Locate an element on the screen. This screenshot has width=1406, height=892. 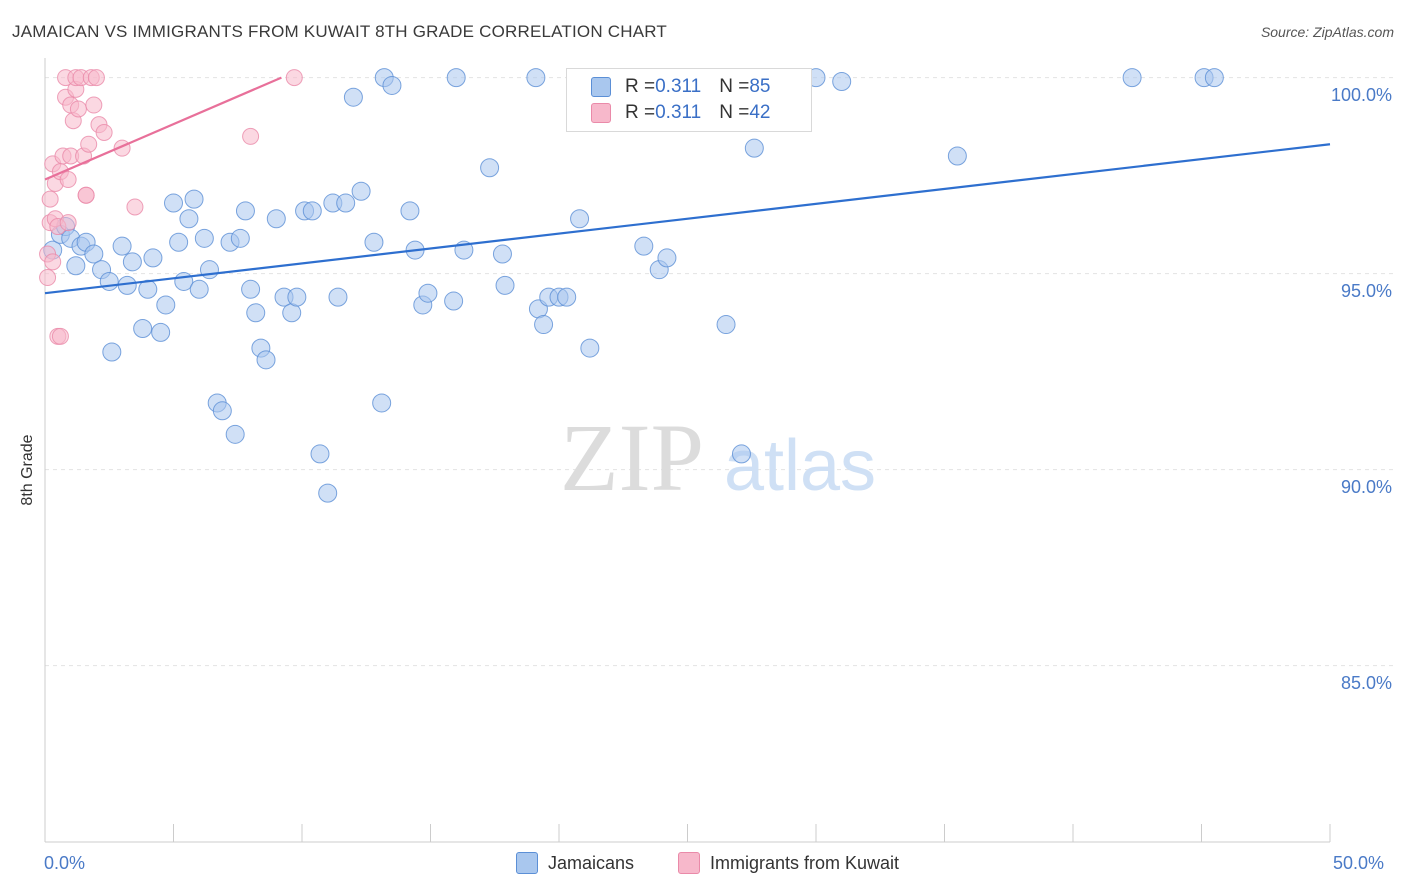
watermark: ZIP atlas is located at coordinates (718, 457).